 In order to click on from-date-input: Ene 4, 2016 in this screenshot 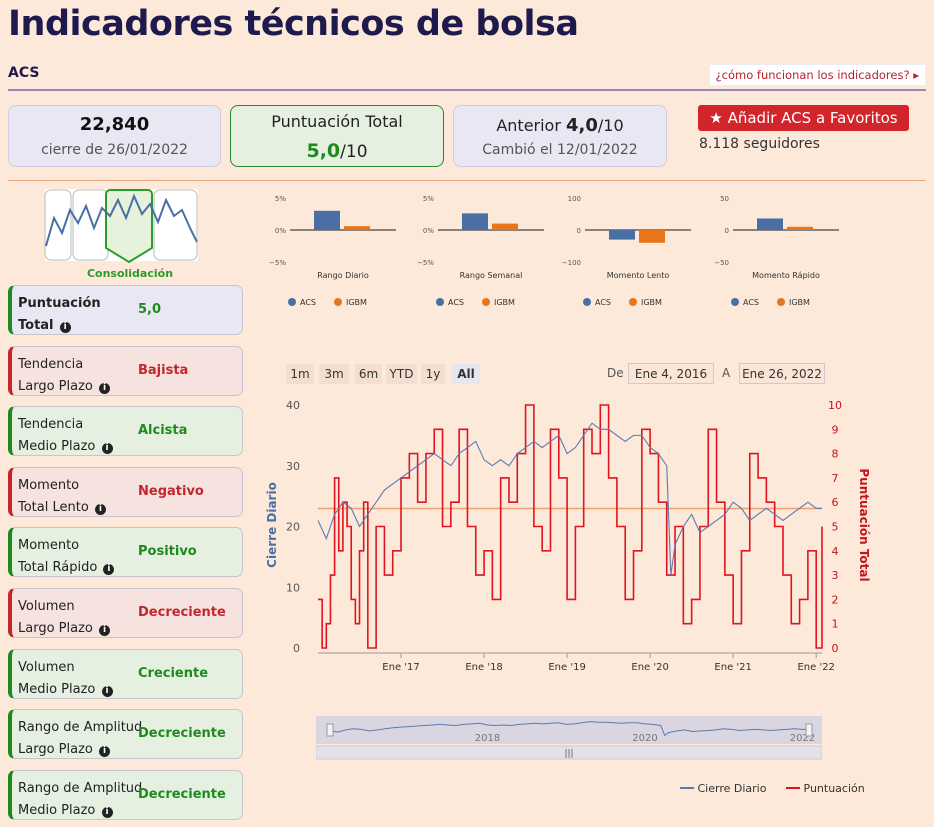, I will do `click(671, 373)`.